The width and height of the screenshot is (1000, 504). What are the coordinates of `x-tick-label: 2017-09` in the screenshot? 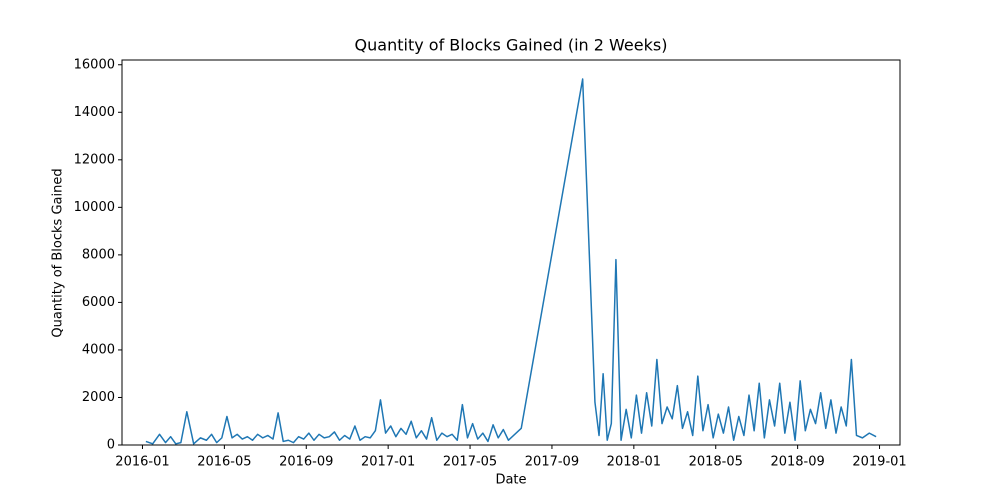 It's located at (552, 462).